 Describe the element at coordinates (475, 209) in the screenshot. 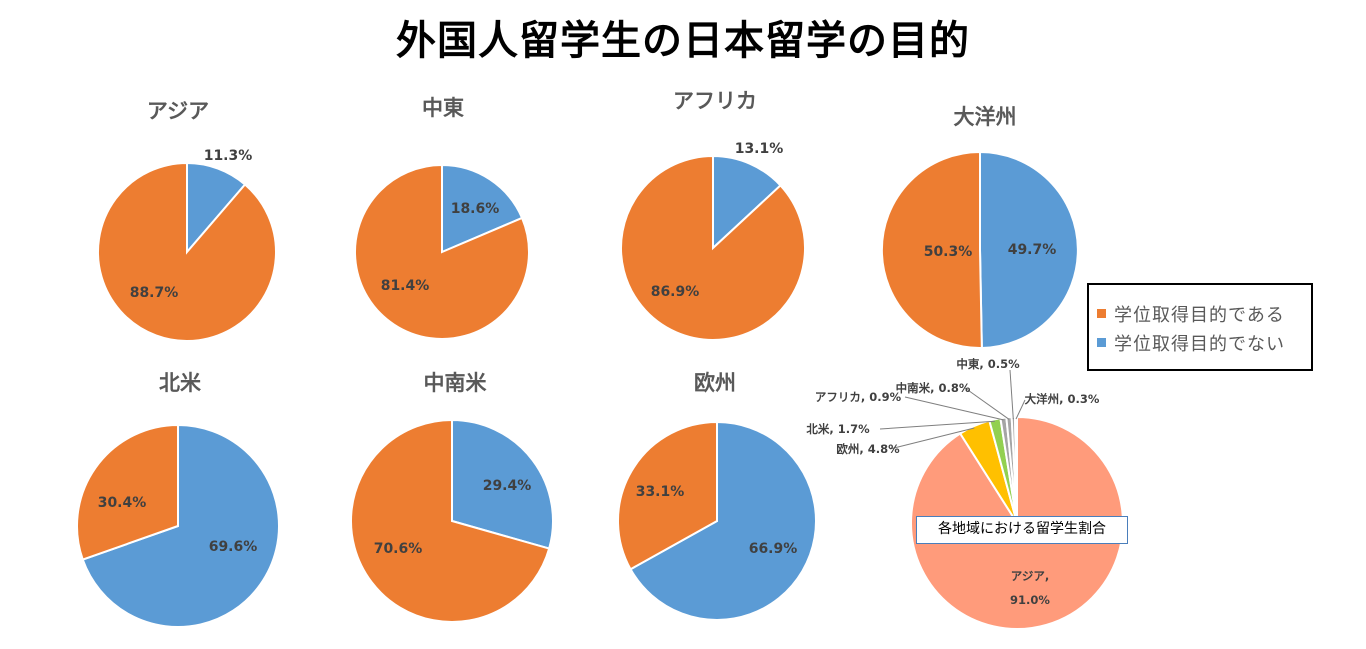

I see `pie-1-label-non-degree: 18.6%` at that location.